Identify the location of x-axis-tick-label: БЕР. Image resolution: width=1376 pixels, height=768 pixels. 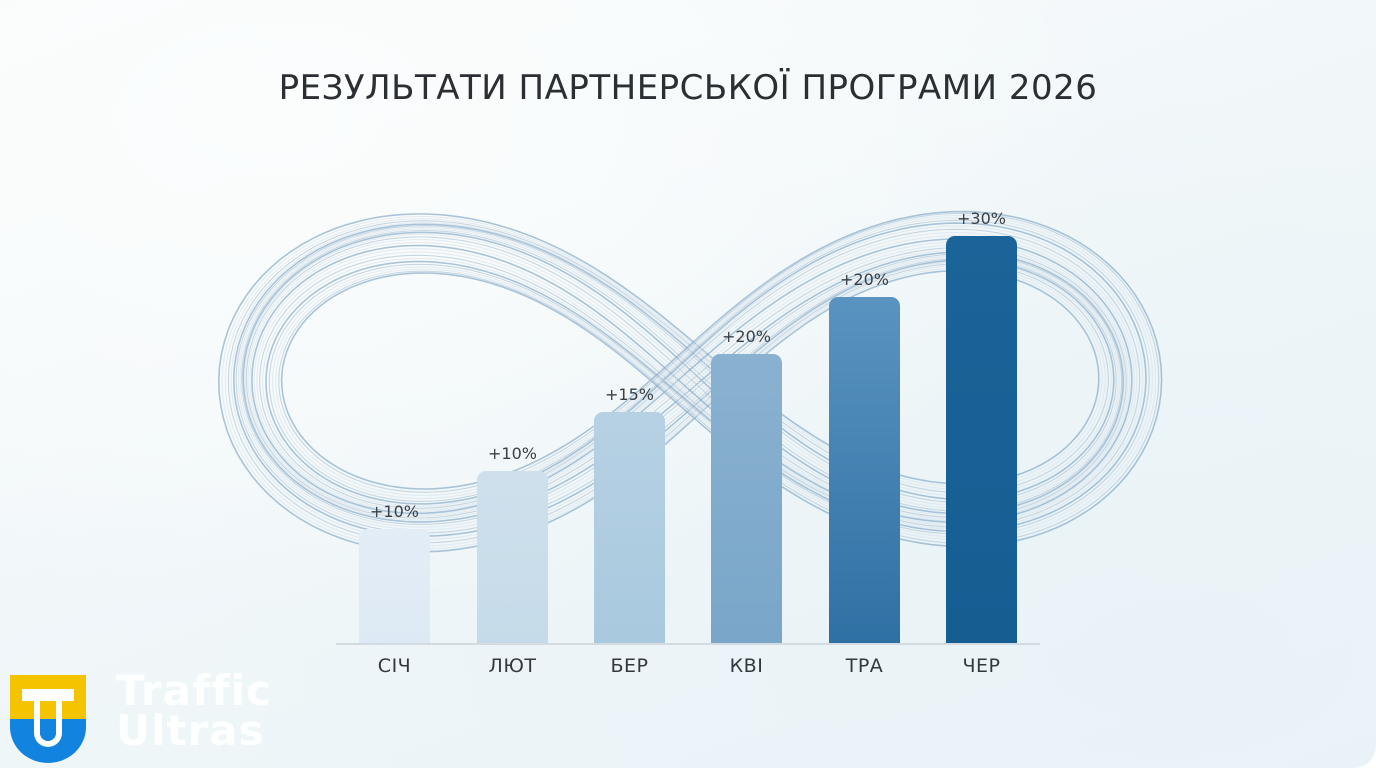
(629, 666).